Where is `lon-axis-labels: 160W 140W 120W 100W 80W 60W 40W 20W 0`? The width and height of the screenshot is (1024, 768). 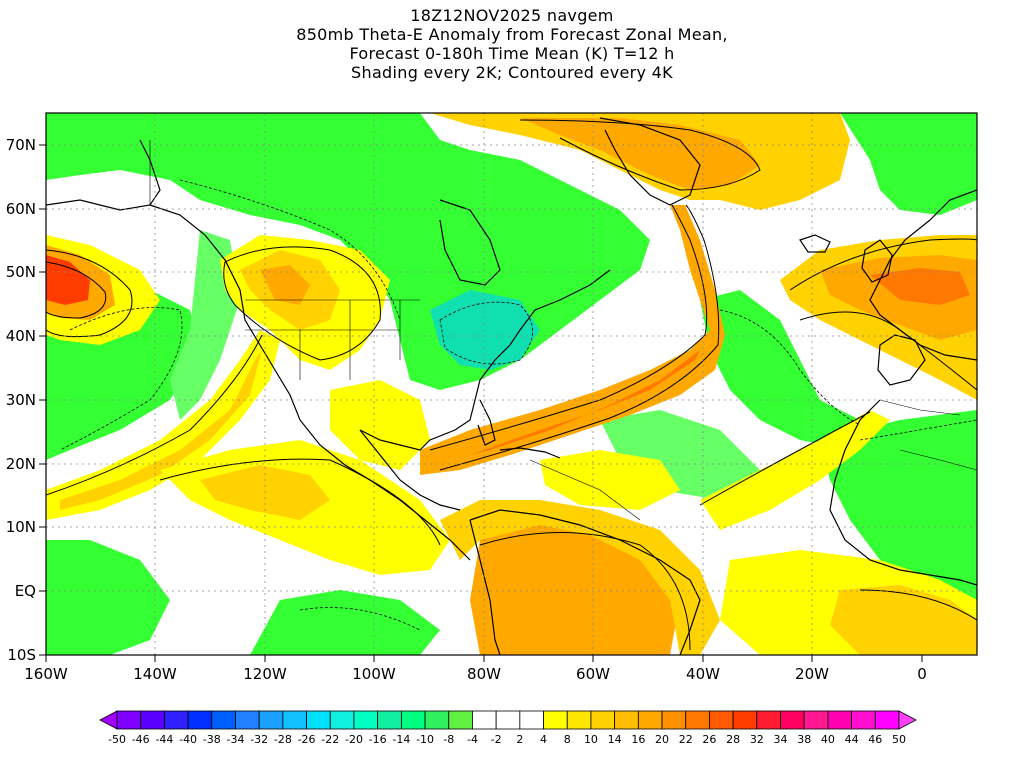 lon-axis-labels: 160W 140W 120W 100W 80W 60W 40W 20W 0 is located at coordinates (475, 674).